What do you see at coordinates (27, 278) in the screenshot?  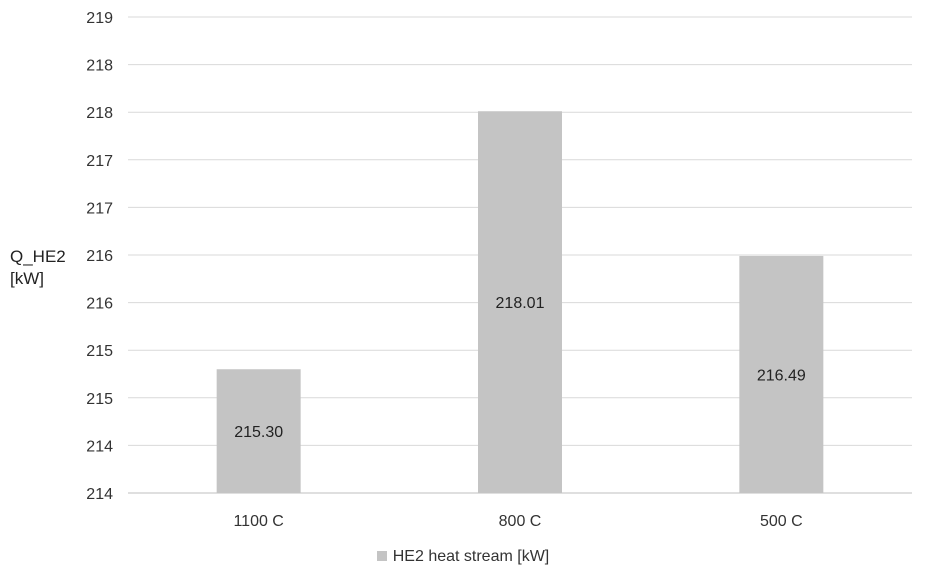 I see `y-axis-label-line2: [kW]` at bounding box center [27, 278].